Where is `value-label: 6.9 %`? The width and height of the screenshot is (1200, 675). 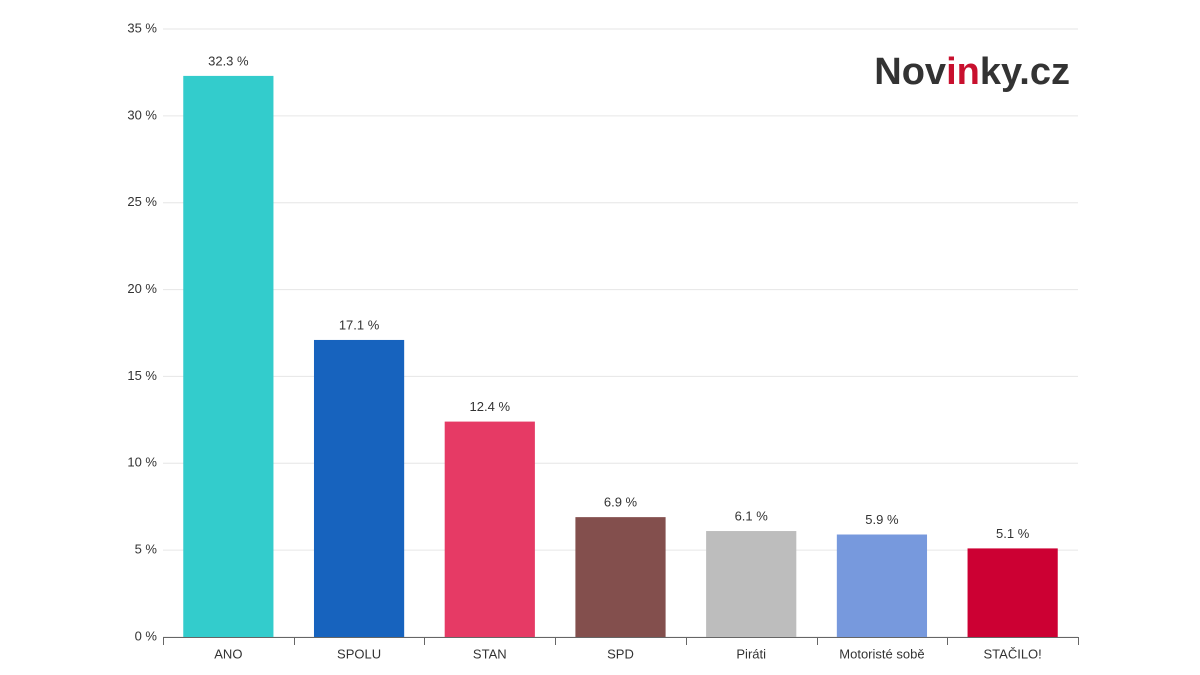 value-label: 6.9 % is located at coordinates (621, 502).